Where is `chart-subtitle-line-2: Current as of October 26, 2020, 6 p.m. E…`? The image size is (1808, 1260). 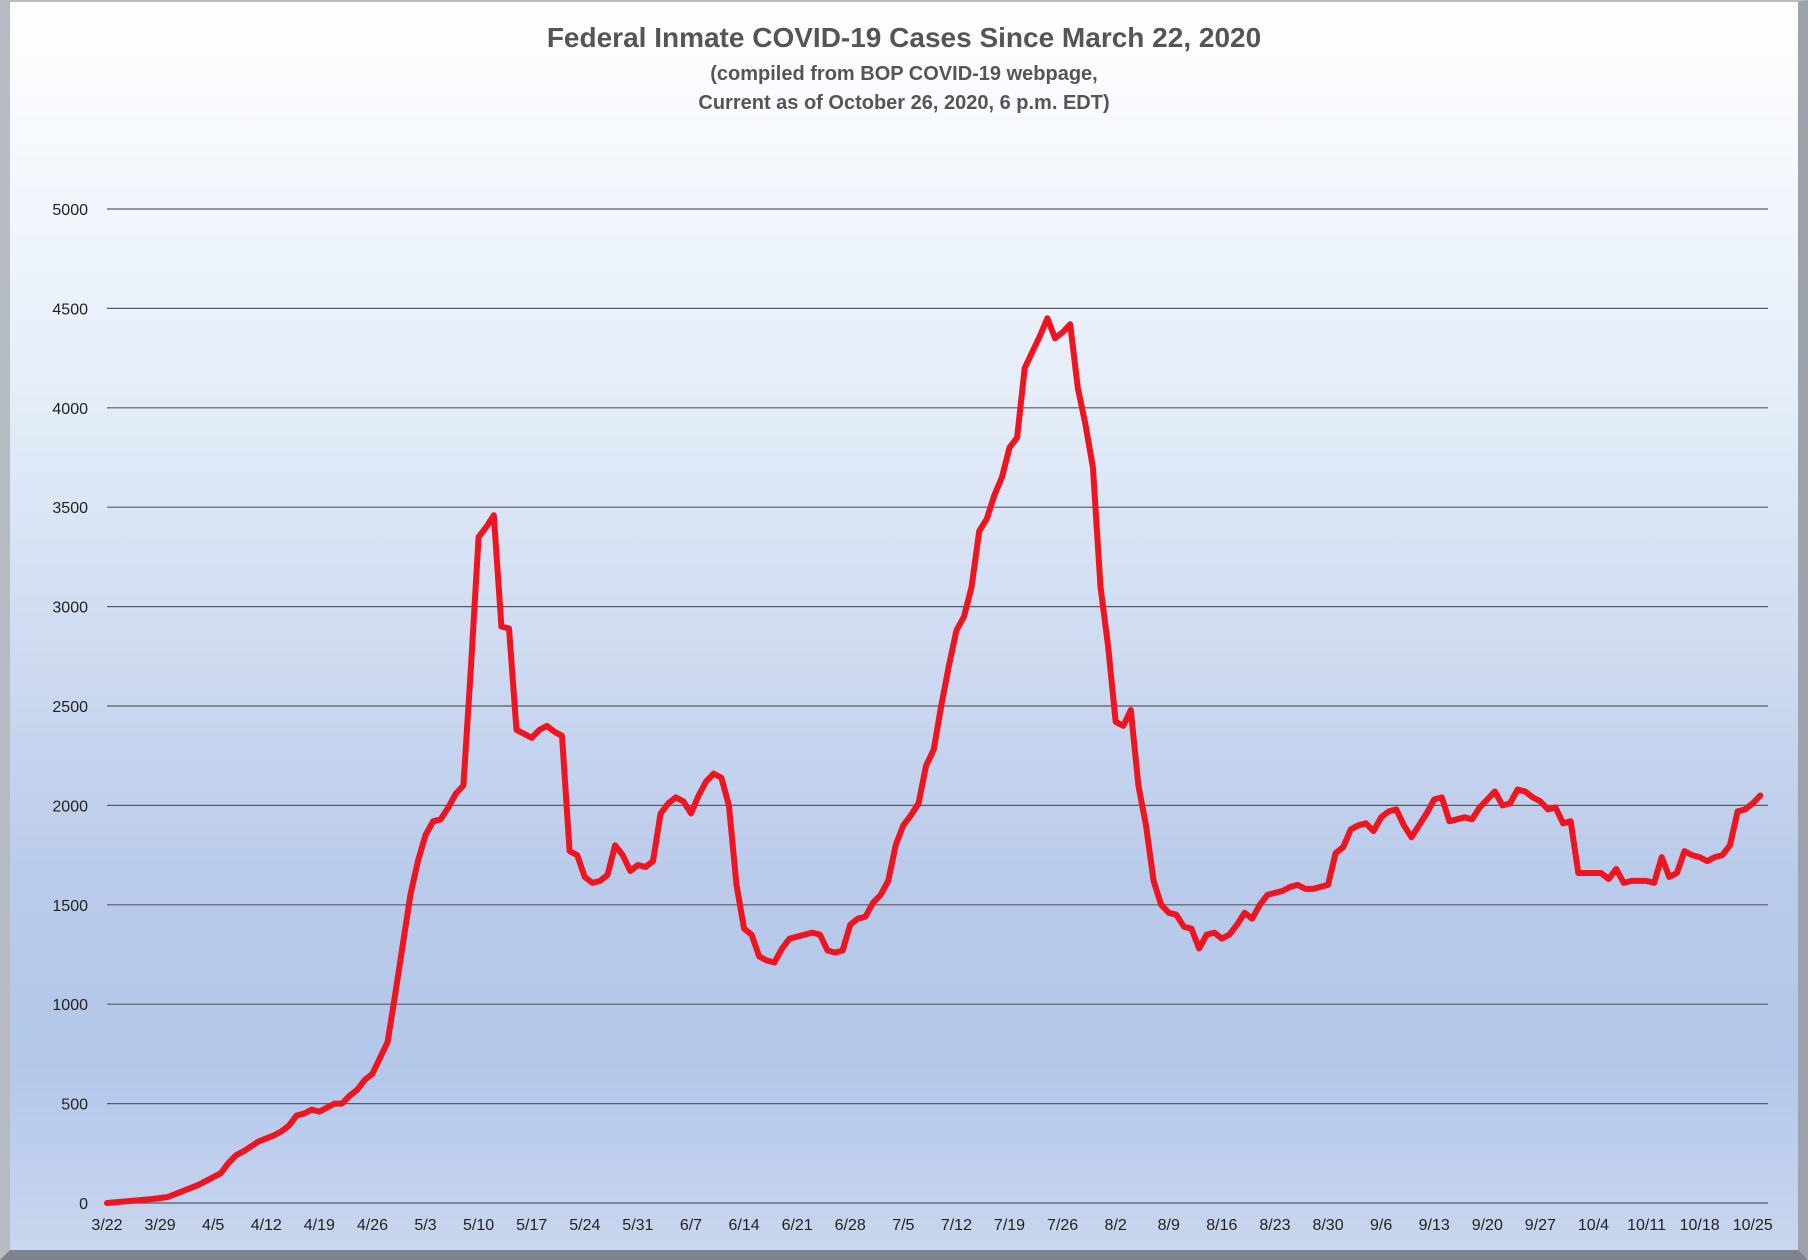 chart-subtitle-line-2: Current as of October 26, 2020, 6 p.m. E… is located at coordinates (903, 103).